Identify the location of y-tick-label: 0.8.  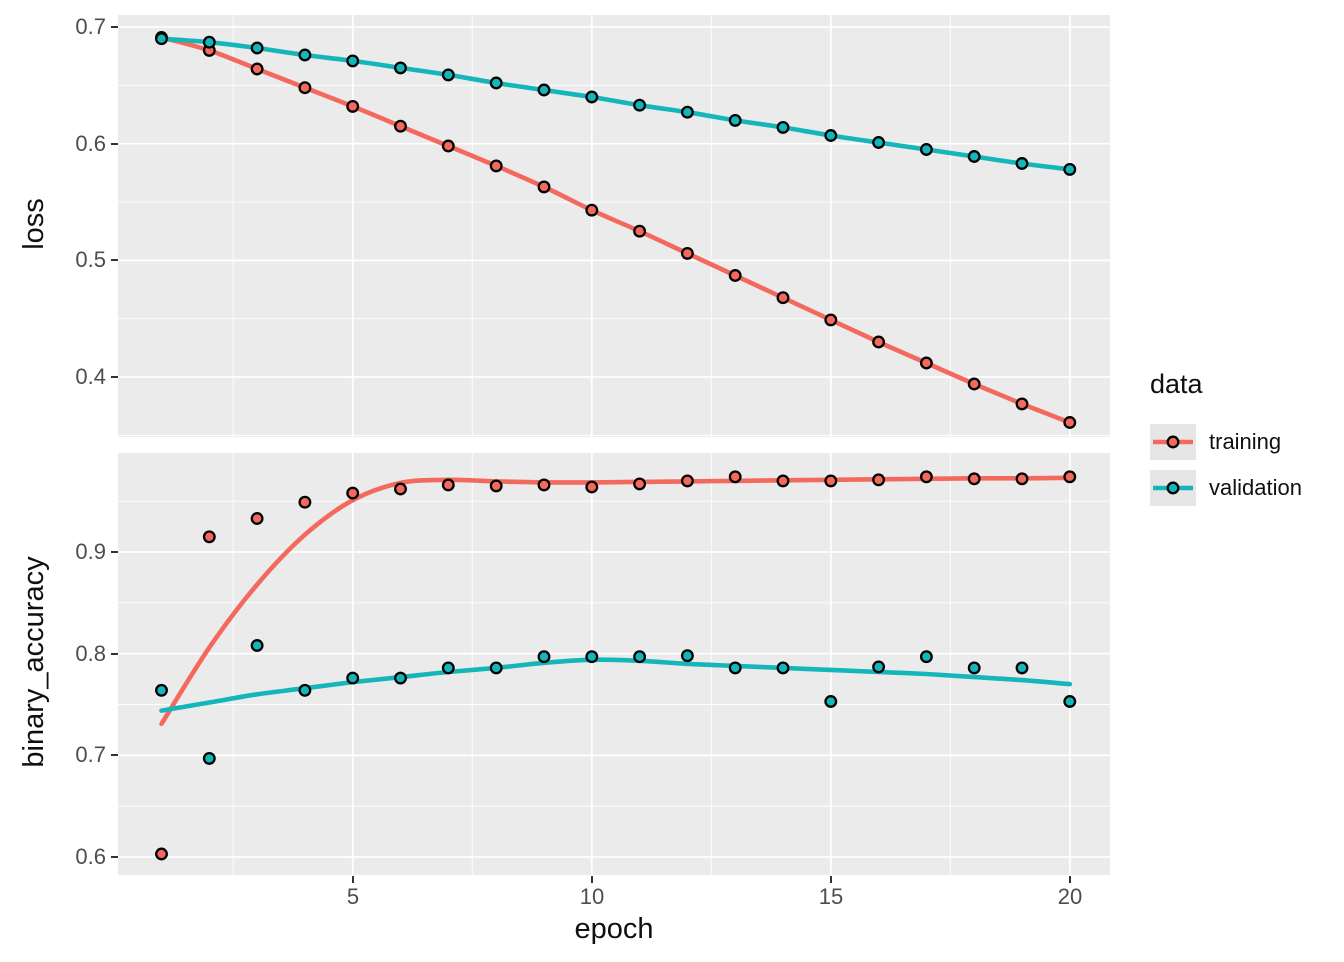
(90, 653).